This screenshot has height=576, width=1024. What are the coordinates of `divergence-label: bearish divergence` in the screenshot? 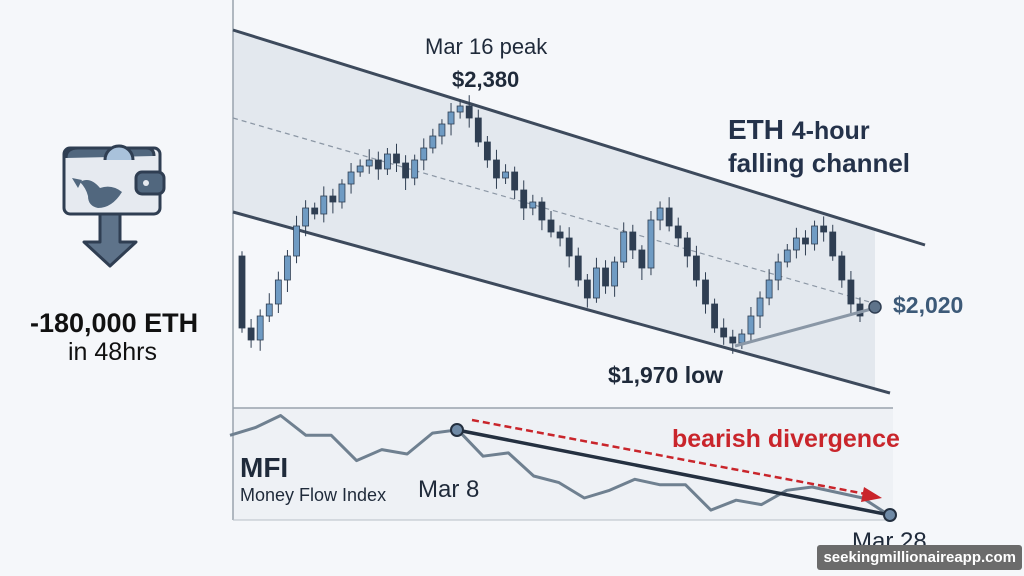 It's located at (786, 439).